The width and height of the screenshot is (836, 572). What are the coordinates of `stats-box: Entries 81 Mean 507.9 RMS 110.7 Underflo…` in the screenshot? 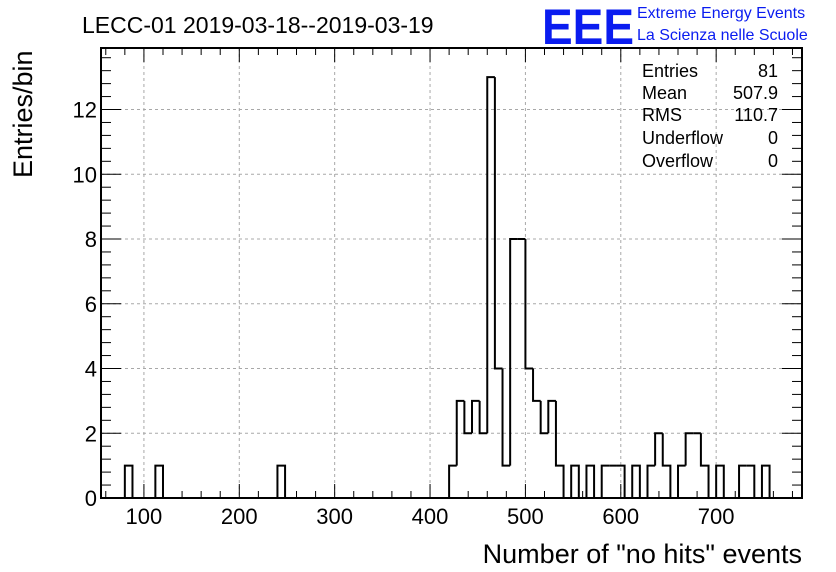 It's located at (710, 116).